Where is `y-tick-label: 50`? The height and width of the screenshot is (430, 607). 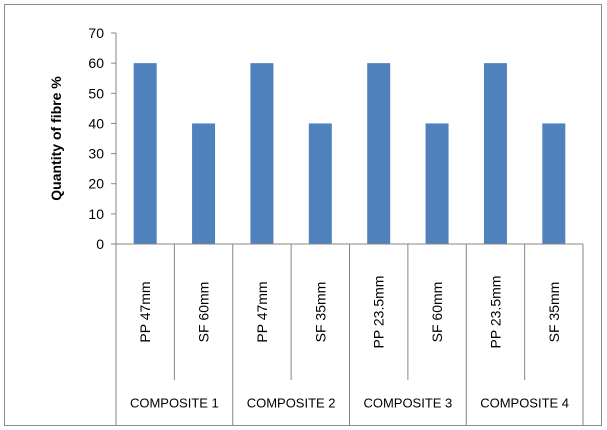
y-tick-label: 50 is located at coordinates (96, 93).